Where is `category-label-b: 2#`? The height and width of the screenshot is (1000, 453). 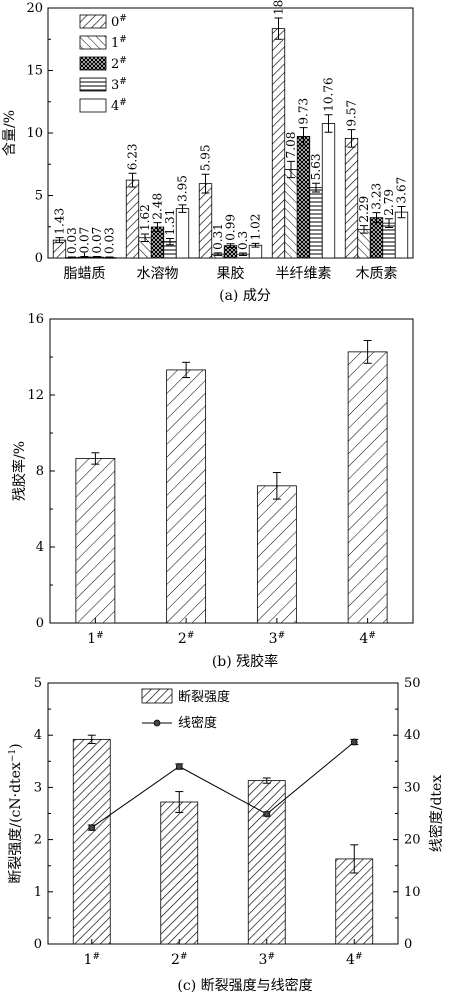
category-label-b: 2# is located at coordinates (186, 639).